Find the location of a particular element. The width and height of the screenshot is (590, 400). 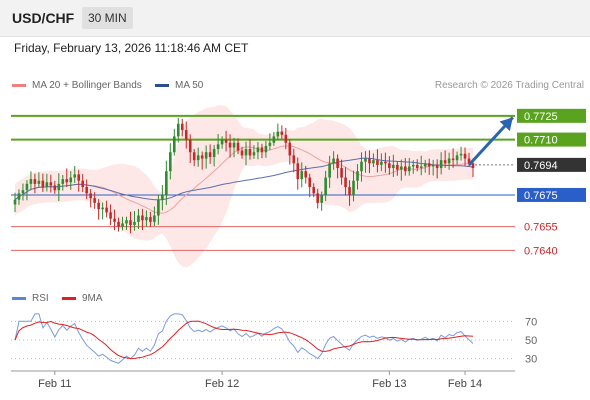

level-label-0.7640: 0.7640 is located at coordinates (541, 251).